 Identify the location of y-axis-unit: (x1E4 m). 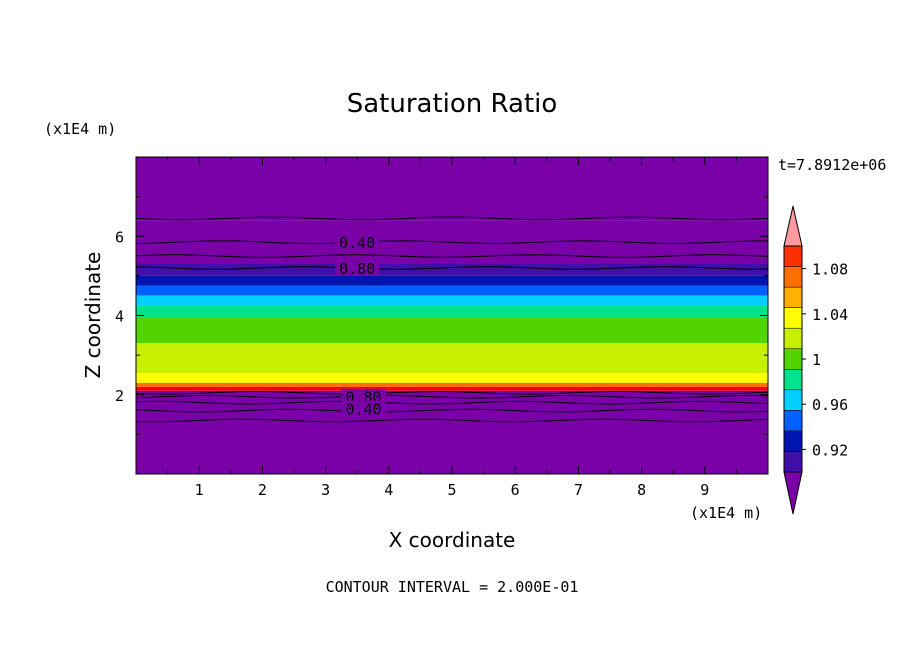
(80, 129).